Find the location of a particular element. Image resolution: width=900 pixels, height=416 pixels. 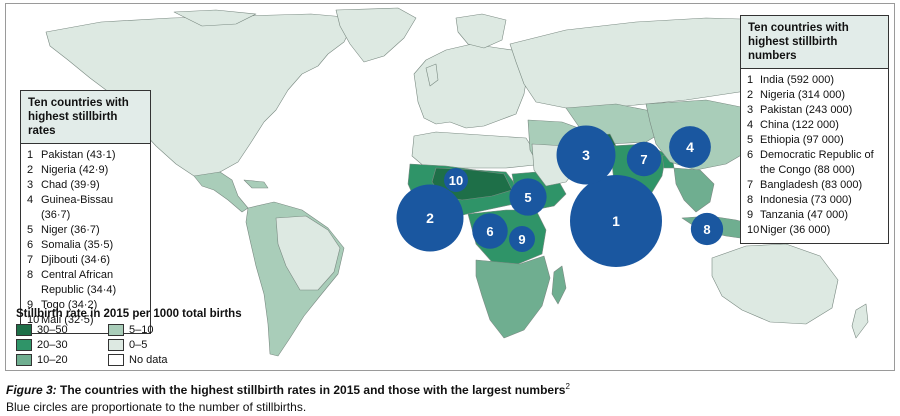

stillbirth-circle-indonesia: 8 is located at coordinates (707, 229).